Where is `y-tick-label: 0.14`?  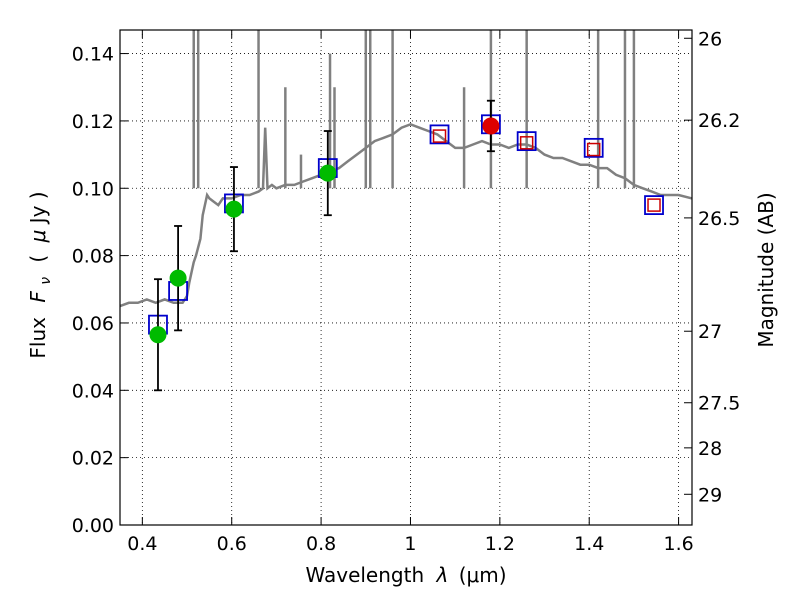 y-tick-label: 0.14 is located at coordinates (93, 55).